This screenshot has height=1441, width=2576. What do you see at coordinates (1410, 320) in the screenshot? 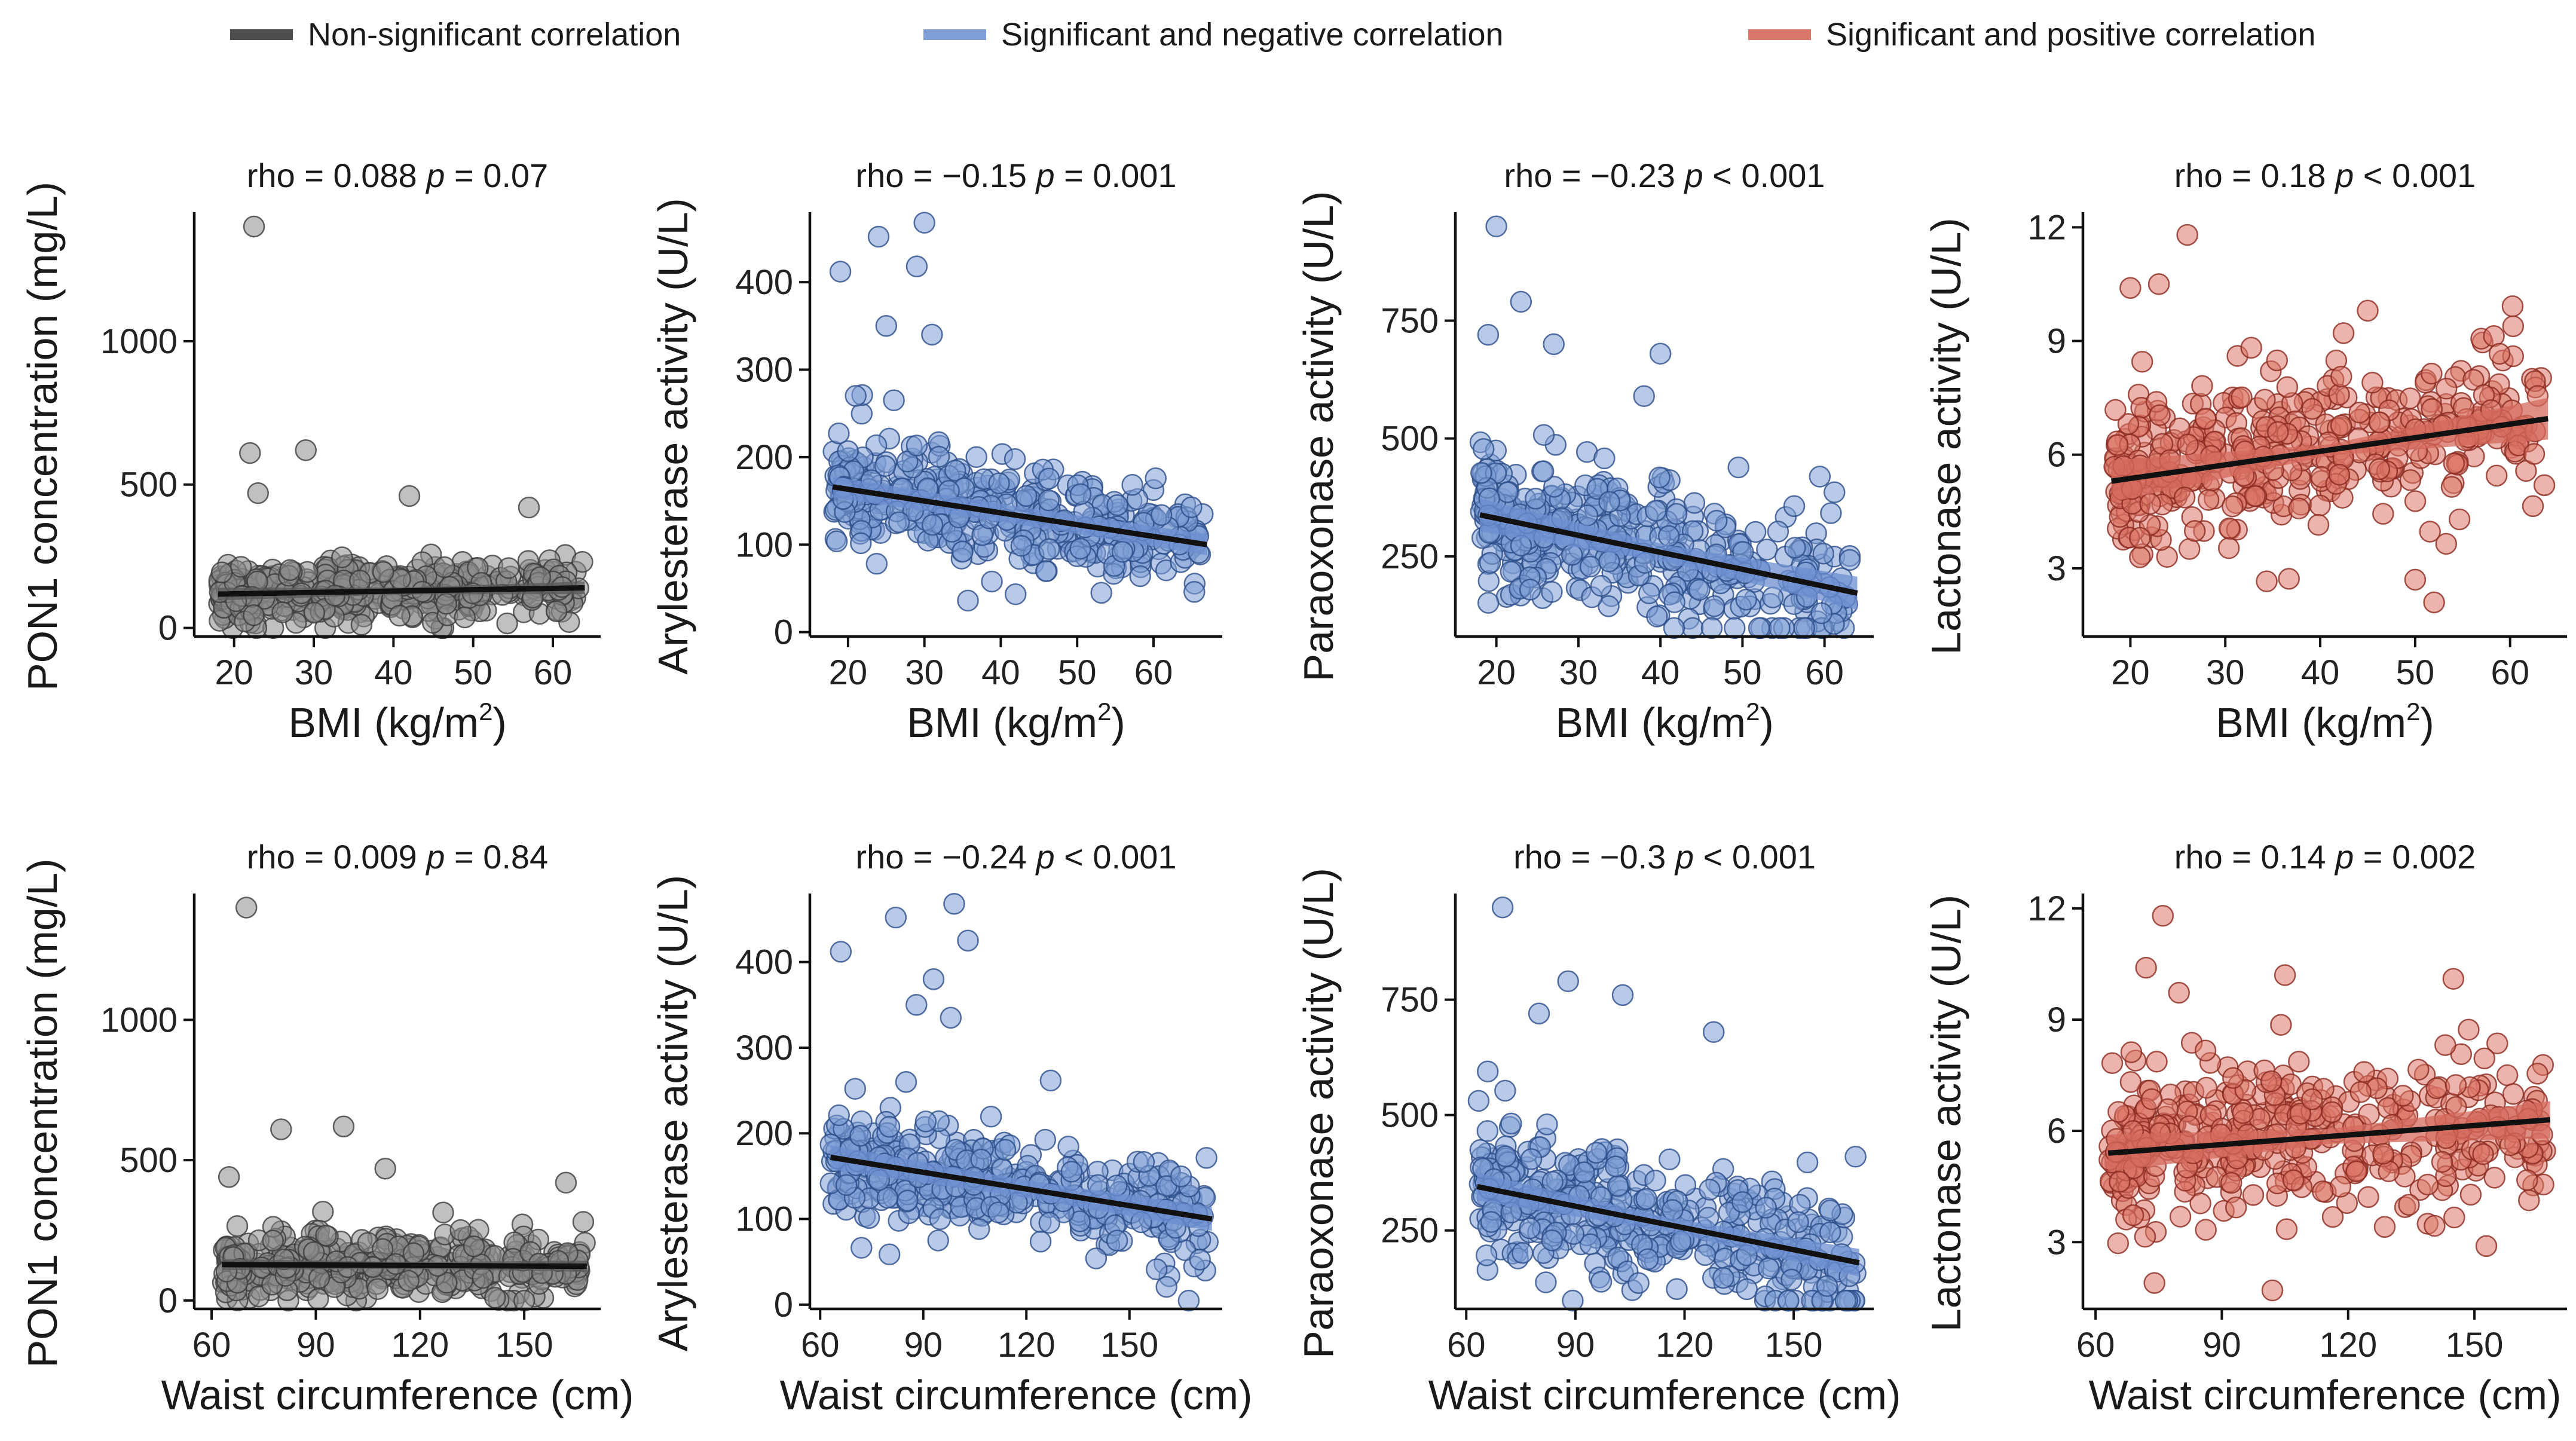
I see `y-tick-label: 750` at bounding box center [1410, 320].